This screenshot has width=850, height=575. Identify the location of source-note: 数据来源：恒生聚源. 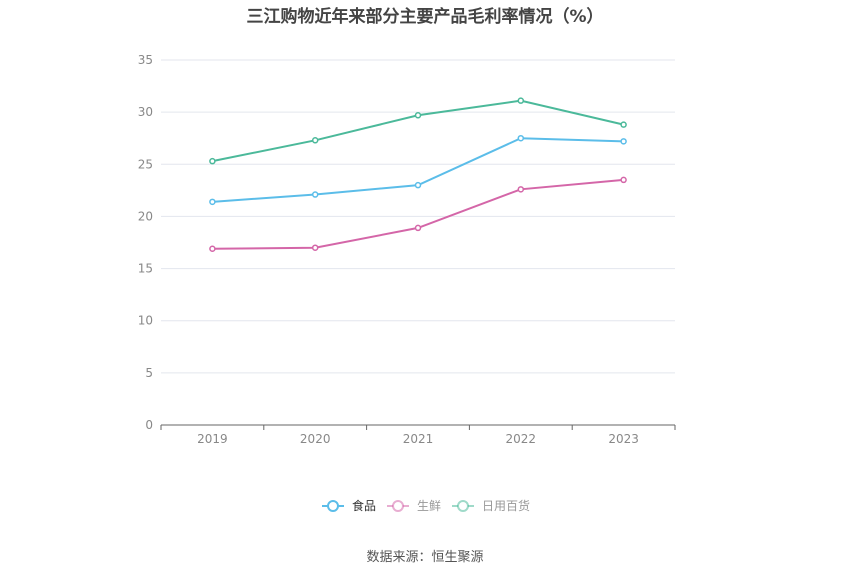
(425, 557).